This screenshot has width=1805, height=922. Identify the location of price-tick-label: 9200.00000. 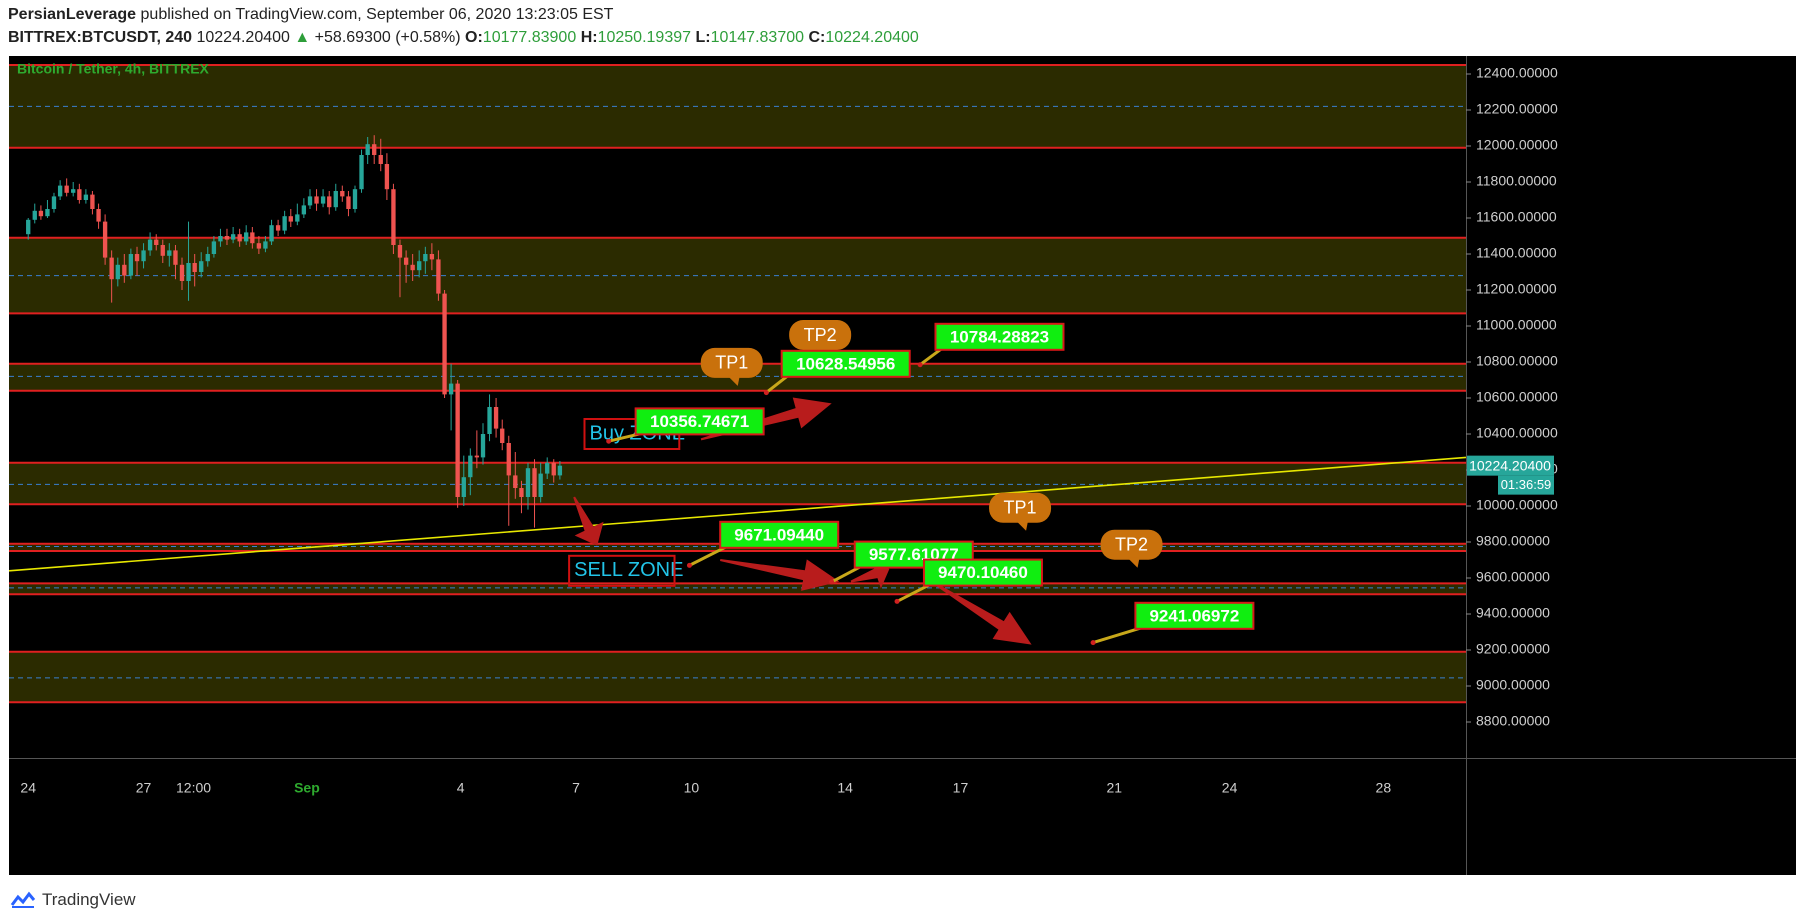
(1513, 649).